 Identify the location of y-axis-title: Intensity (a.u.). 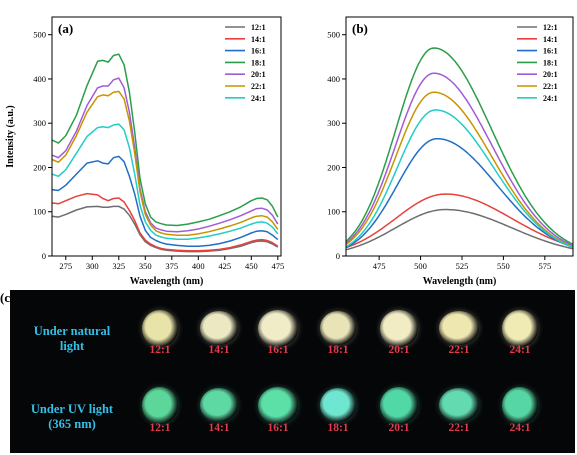
(10, 136).